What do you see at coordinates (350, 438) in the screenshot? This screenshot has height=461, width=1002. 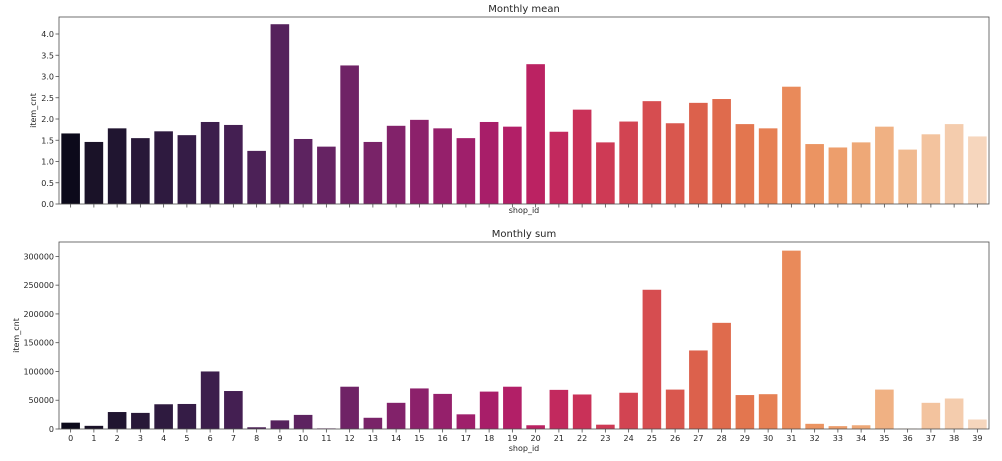 I see `chart2-x-tick-label: 12` at bounding box center [350, 438].